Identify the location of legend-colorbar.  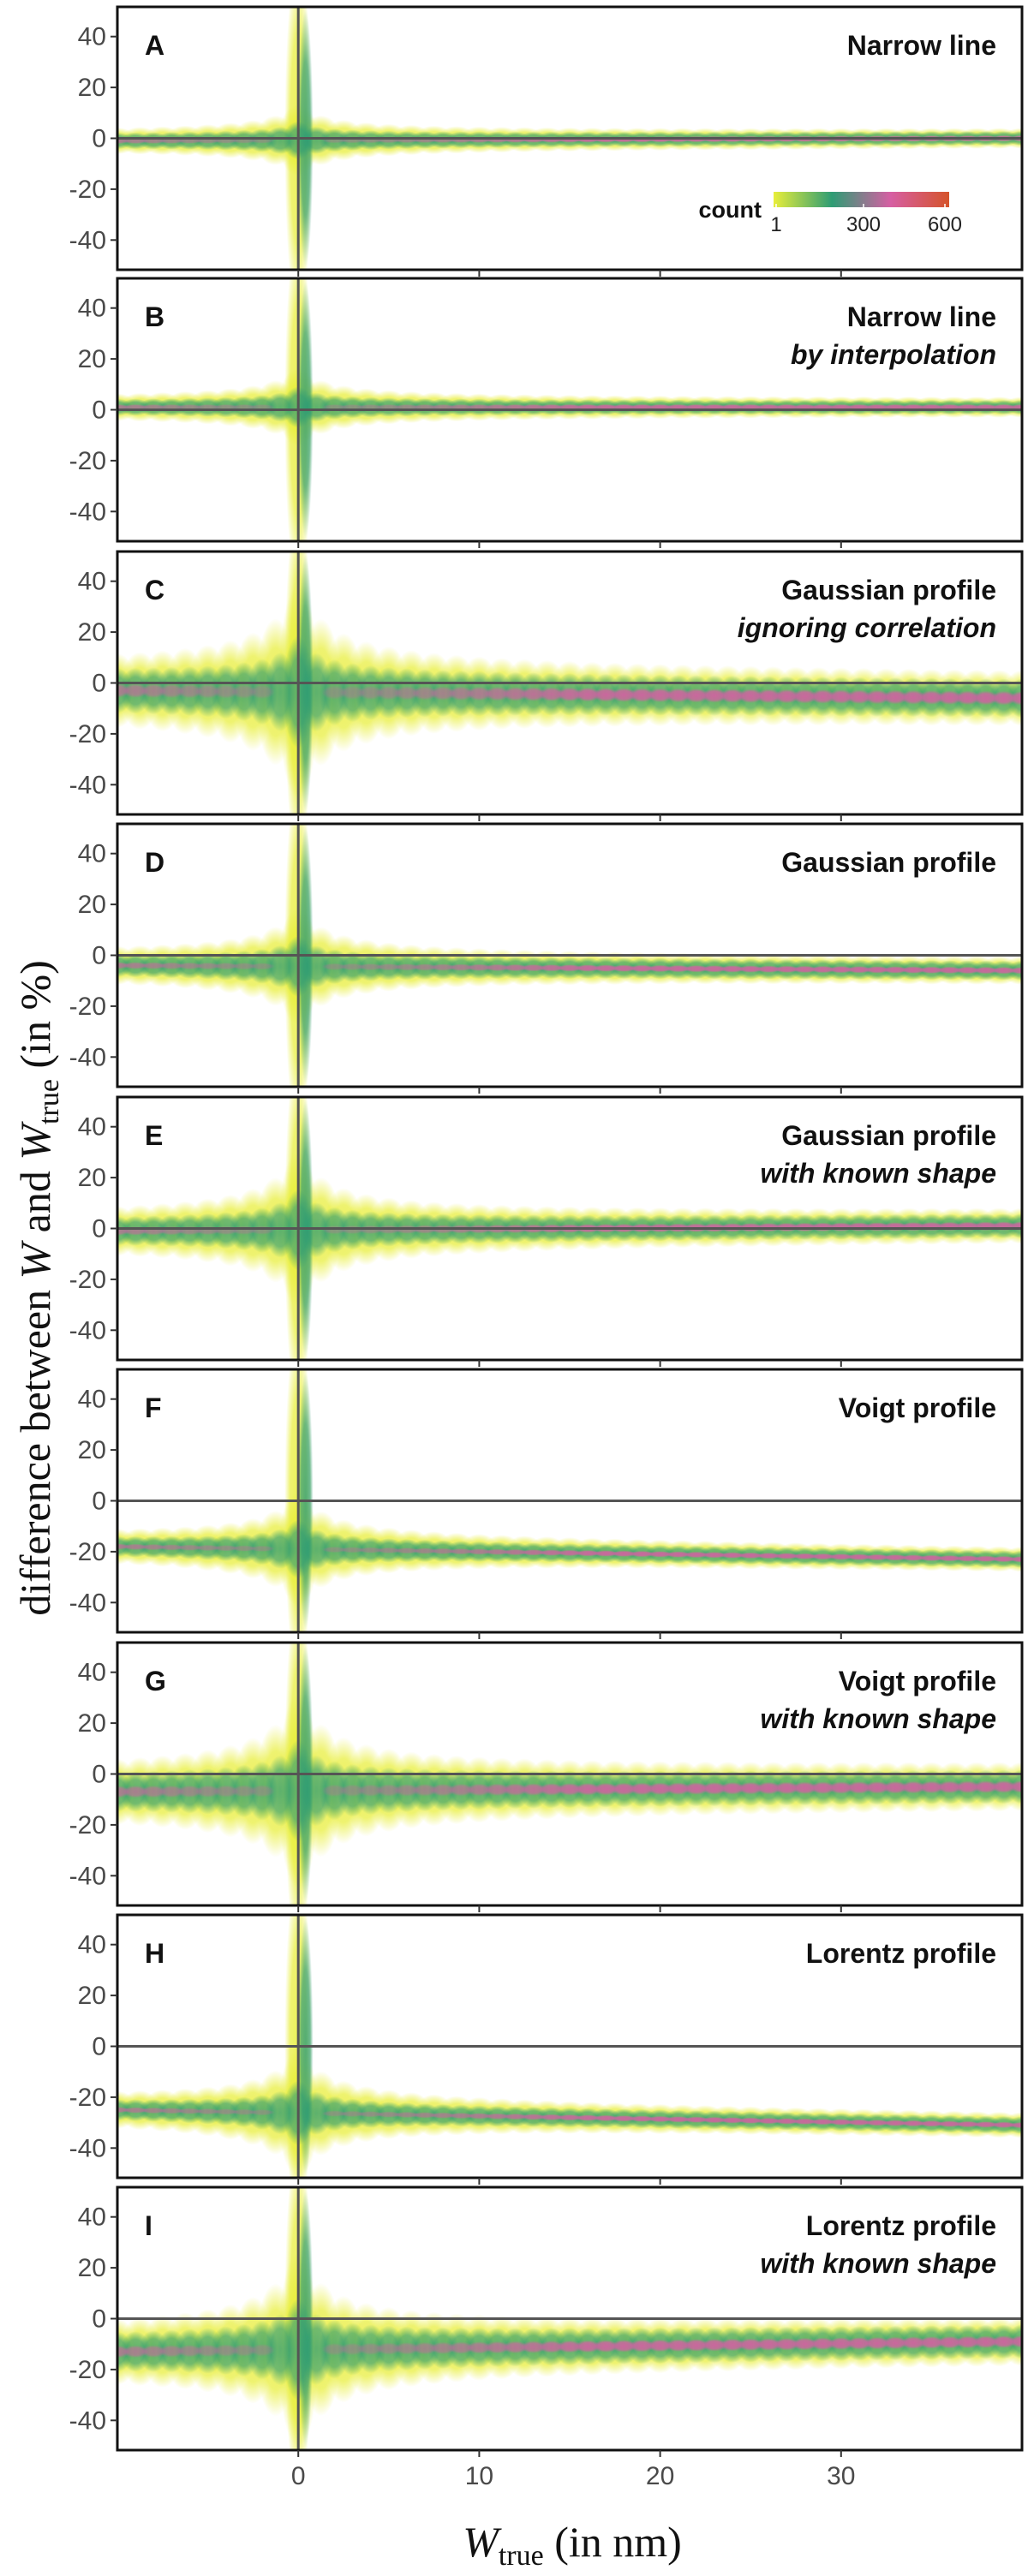
(861, 199).